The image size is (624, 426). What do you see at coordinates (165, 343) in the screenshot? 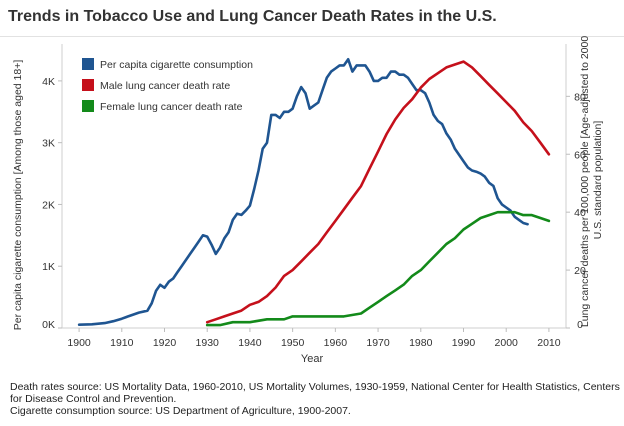
I see `x-tick-label: 1920` at bounding box center [165, 343].